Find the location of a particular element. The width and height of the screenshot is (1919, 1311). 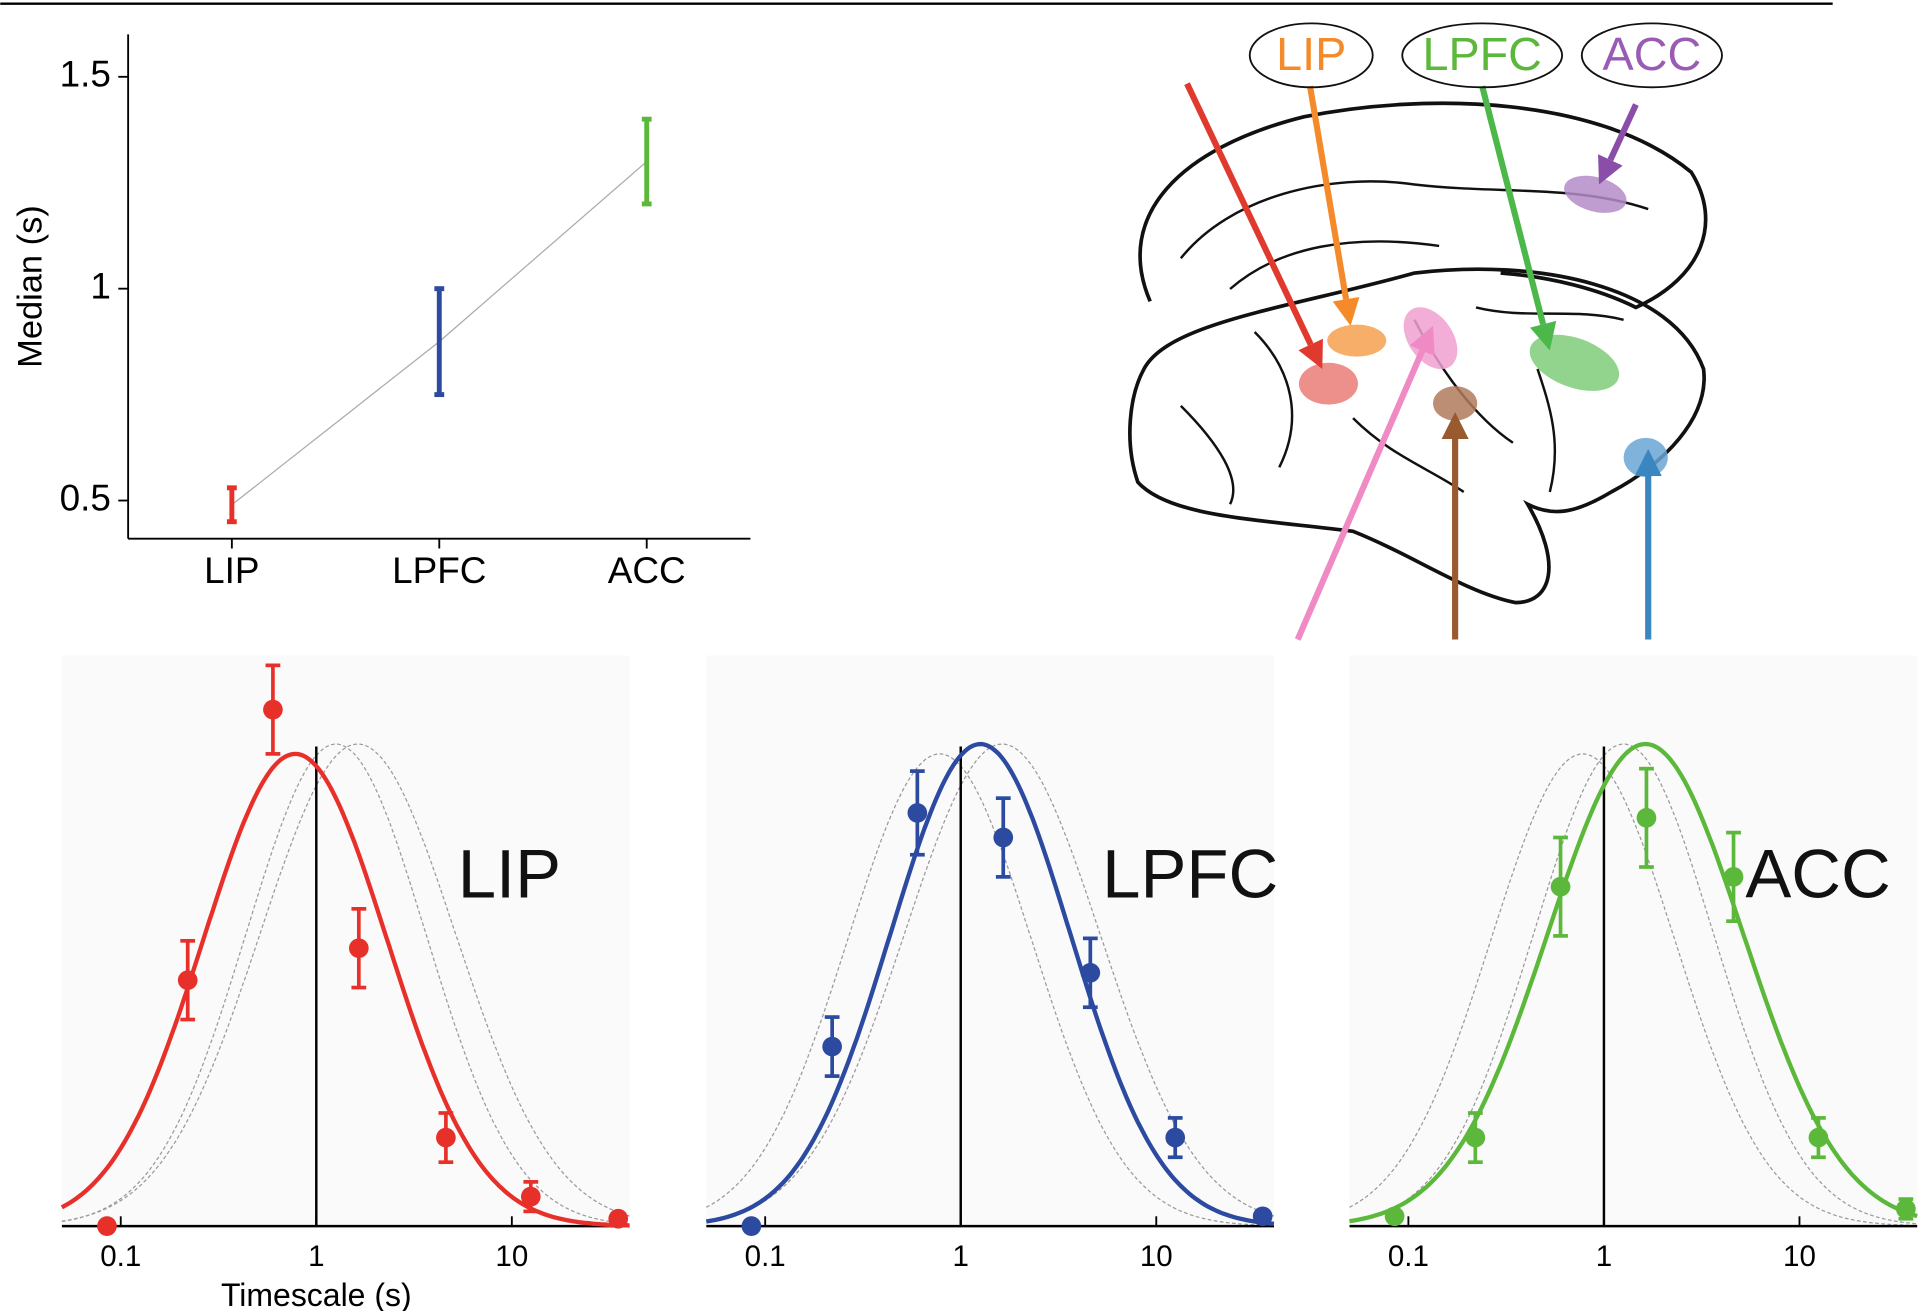

brain-diagram: LIP LPFC ACC is located at coordinates (1425, 331).